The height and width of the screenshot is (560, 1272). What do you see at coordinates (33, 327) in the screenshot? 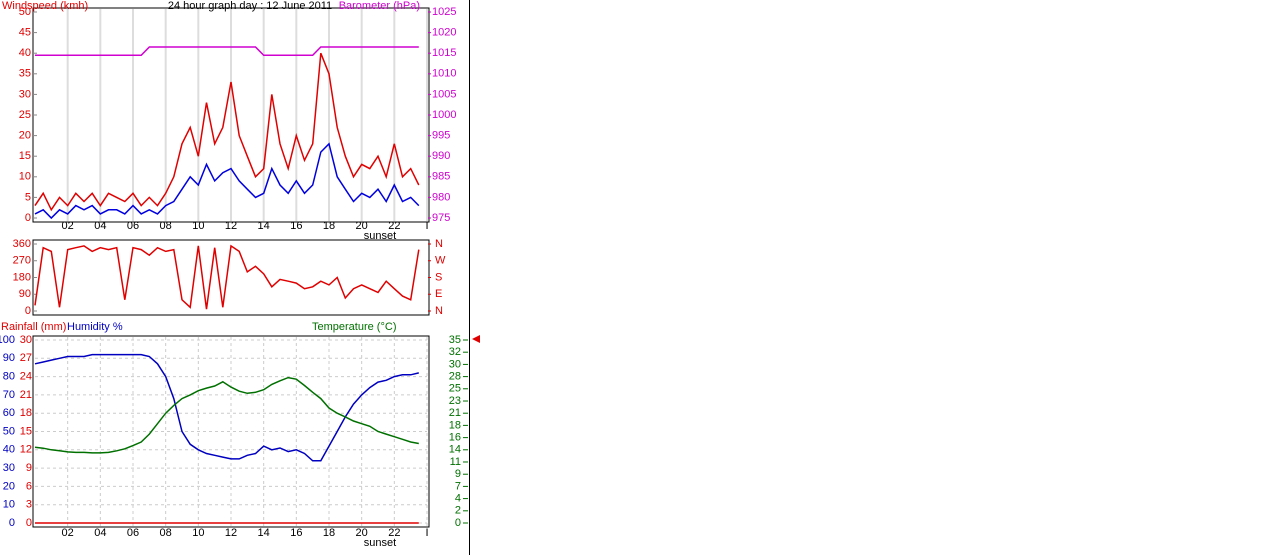
I see `y3-axis-label: Rainfall (mm)` at bounding box center [33, 327].